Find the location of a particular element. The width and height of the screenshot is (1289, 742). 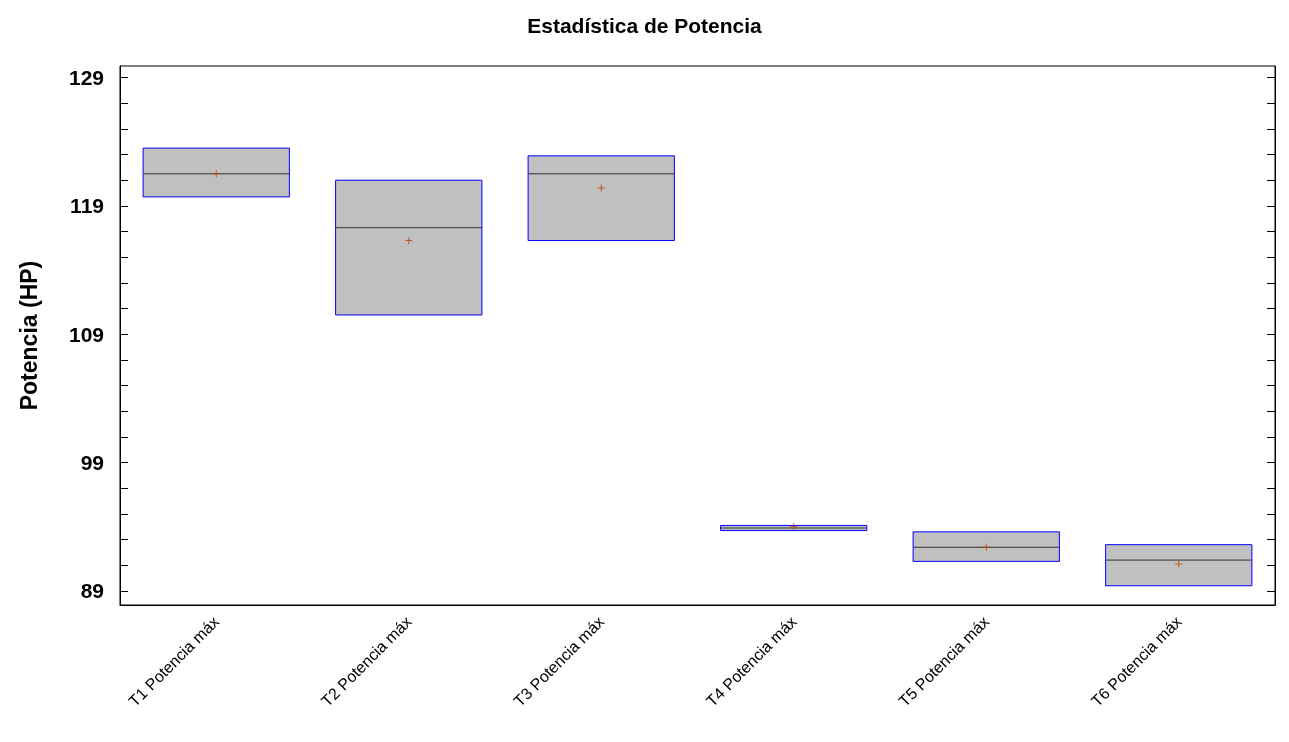

y-axis-title: Potencia (HP) is located at coordinates (28, 335).